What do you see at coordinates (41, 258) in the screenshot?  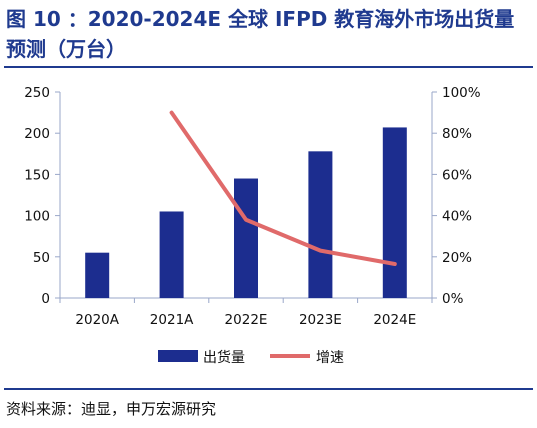 I see `left-y-tick-label: 50` at bounding box center [41, 258].